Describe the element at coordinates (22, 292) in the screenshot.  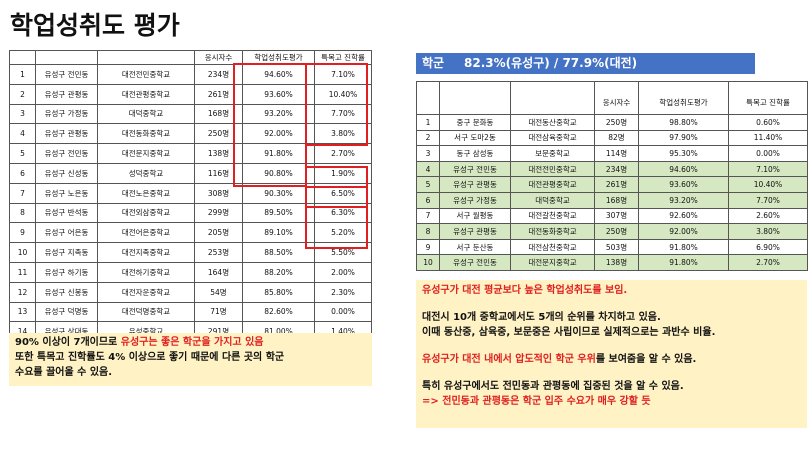
I see `table-cell: 12` at that location.